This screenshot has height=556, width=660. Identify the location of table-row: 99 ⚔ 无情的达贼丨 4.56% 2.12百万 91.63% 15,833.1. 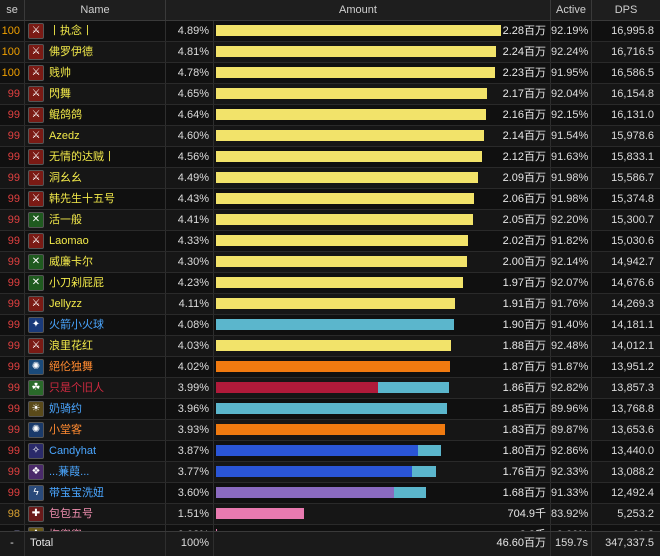
(330, 157).